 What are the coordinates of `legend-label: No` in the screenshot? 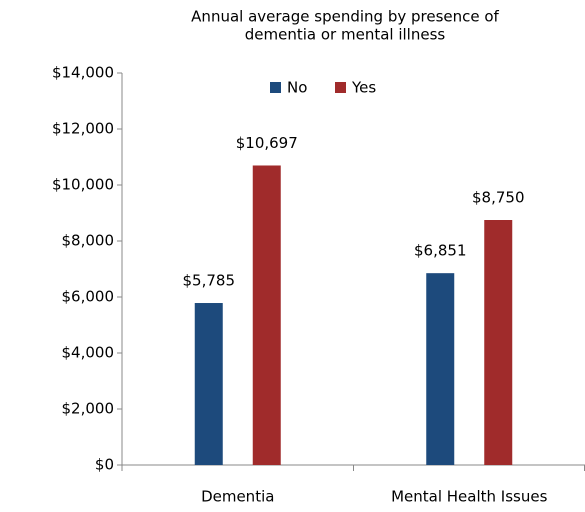 It's located at (297, 88).